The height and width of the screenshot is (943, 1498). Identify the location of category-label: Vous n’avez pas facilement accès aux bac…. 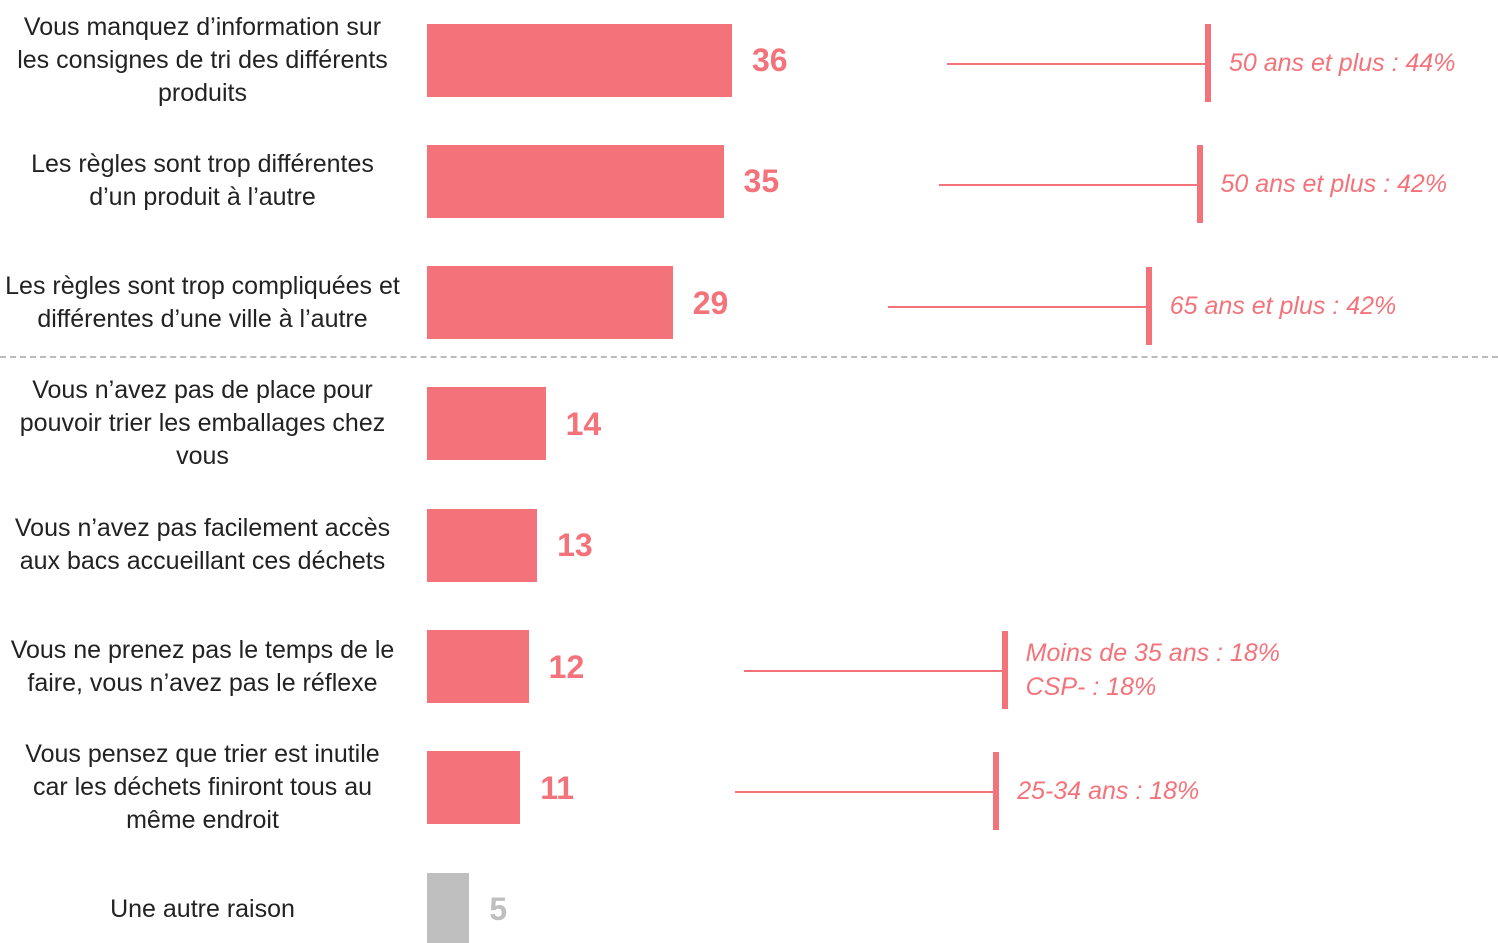
(202, 545).